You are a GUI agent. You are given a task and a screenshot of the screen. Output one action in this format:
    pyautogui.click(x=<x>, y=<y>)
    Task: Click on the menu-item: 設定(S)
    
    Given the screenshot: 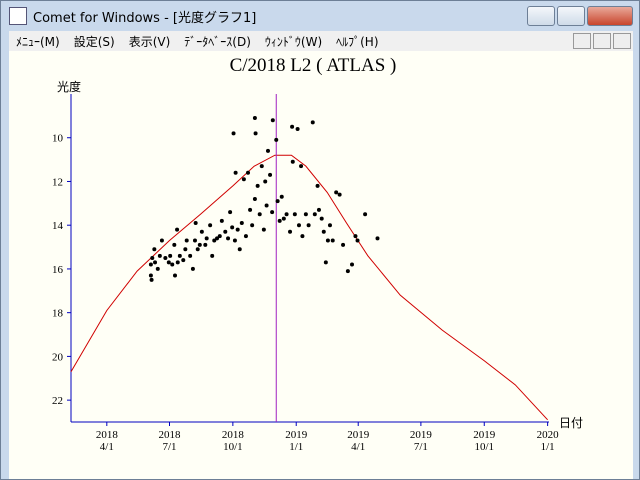 What is the action you would take?
    pyautogui.click(x=94, y=41)
    